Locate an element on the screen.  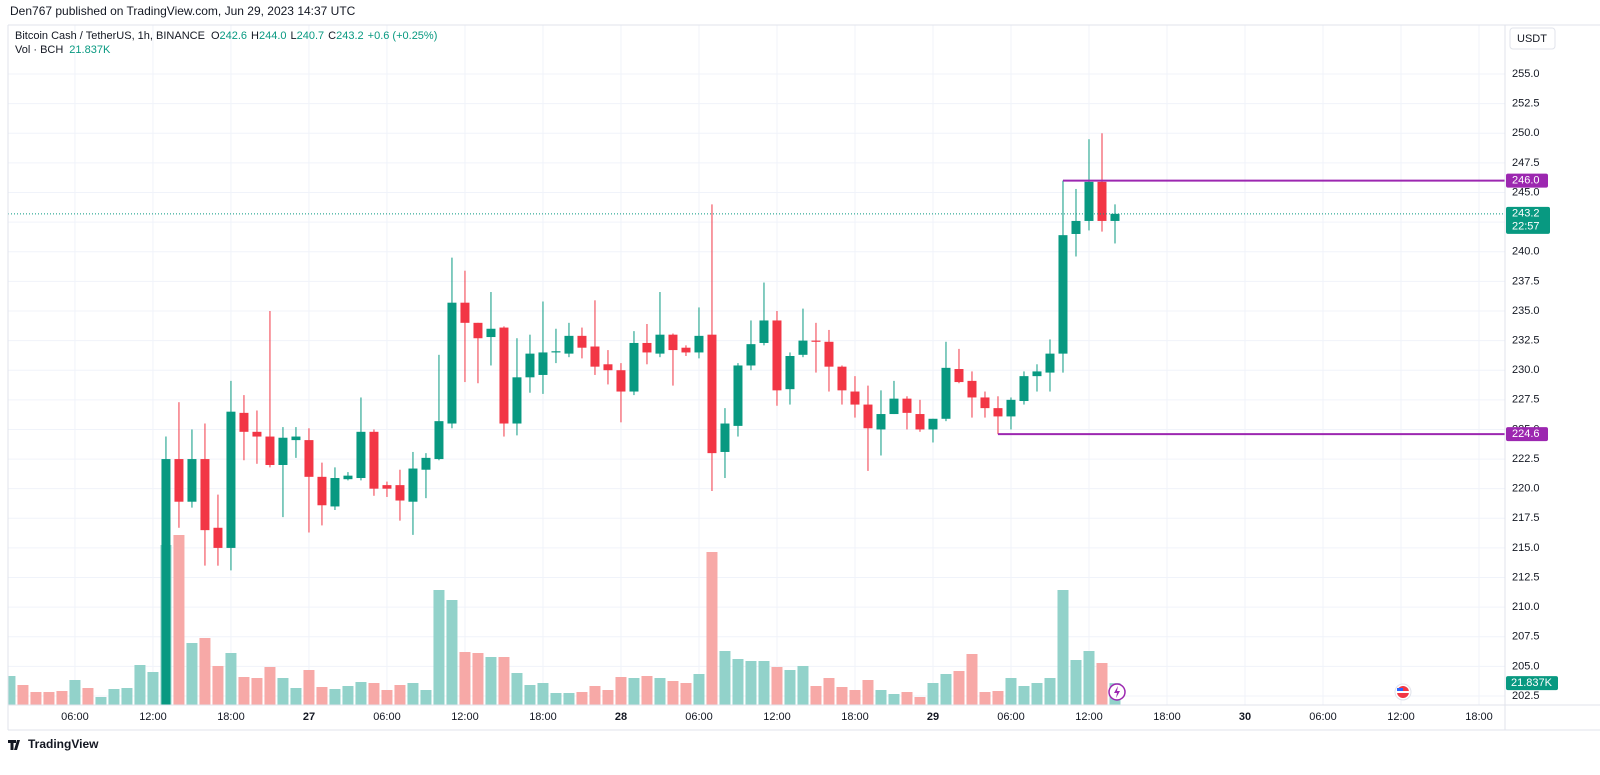
y-tick-label: 240.0 is located at coordinates (1526, 252).